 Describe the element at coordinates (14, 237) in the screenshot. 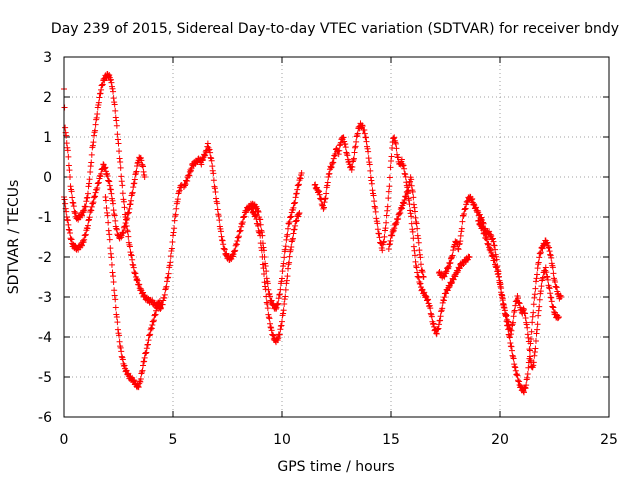

I see `y-axis-label: SDTVAR / TECUs` at that location.